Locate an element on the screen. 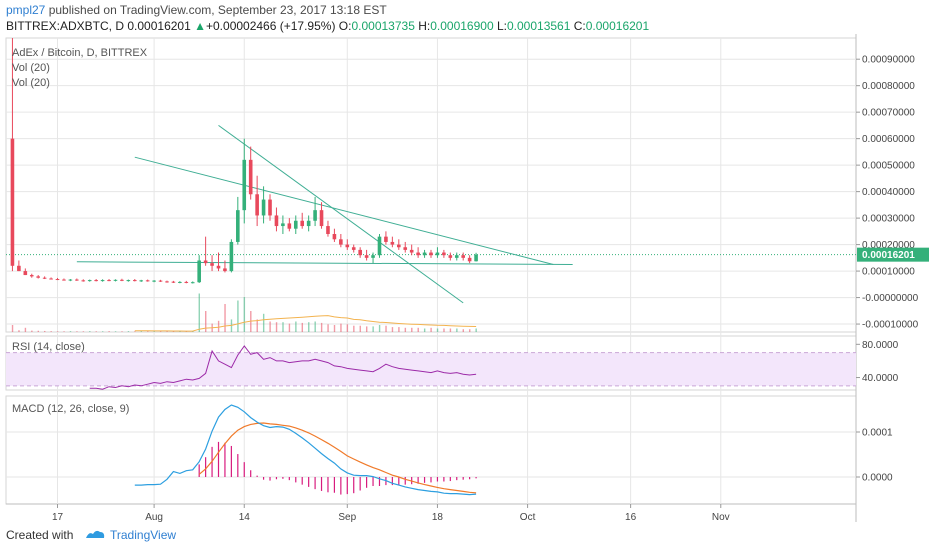 The image size is (932, 550). tradingview-brand-link: TradingView is located at coordinates (143, 535).